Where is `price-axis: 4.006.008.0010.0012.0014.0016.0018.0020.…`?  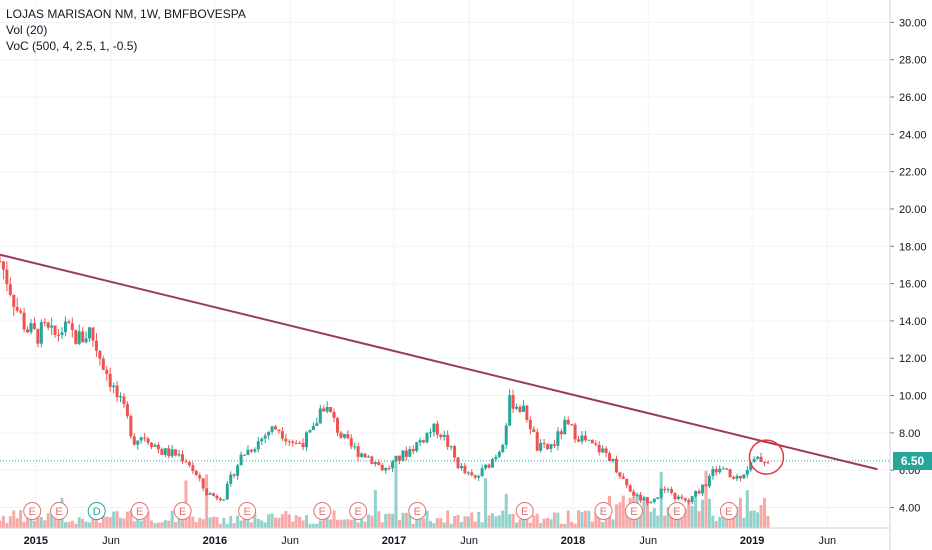
price-axis: 4.006.008.0010.0012.0014.0016.0018.0020.… is located at coordinates (908, 265).